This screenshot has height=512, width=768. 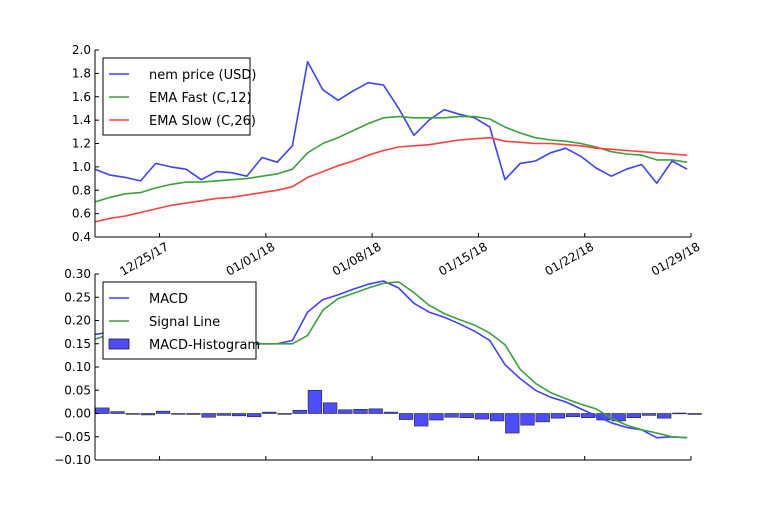 What do you see at coordinates (77, 414) in the screenshot?
I see `y-tick-label: 0.00` at bounding box center [77, 414].